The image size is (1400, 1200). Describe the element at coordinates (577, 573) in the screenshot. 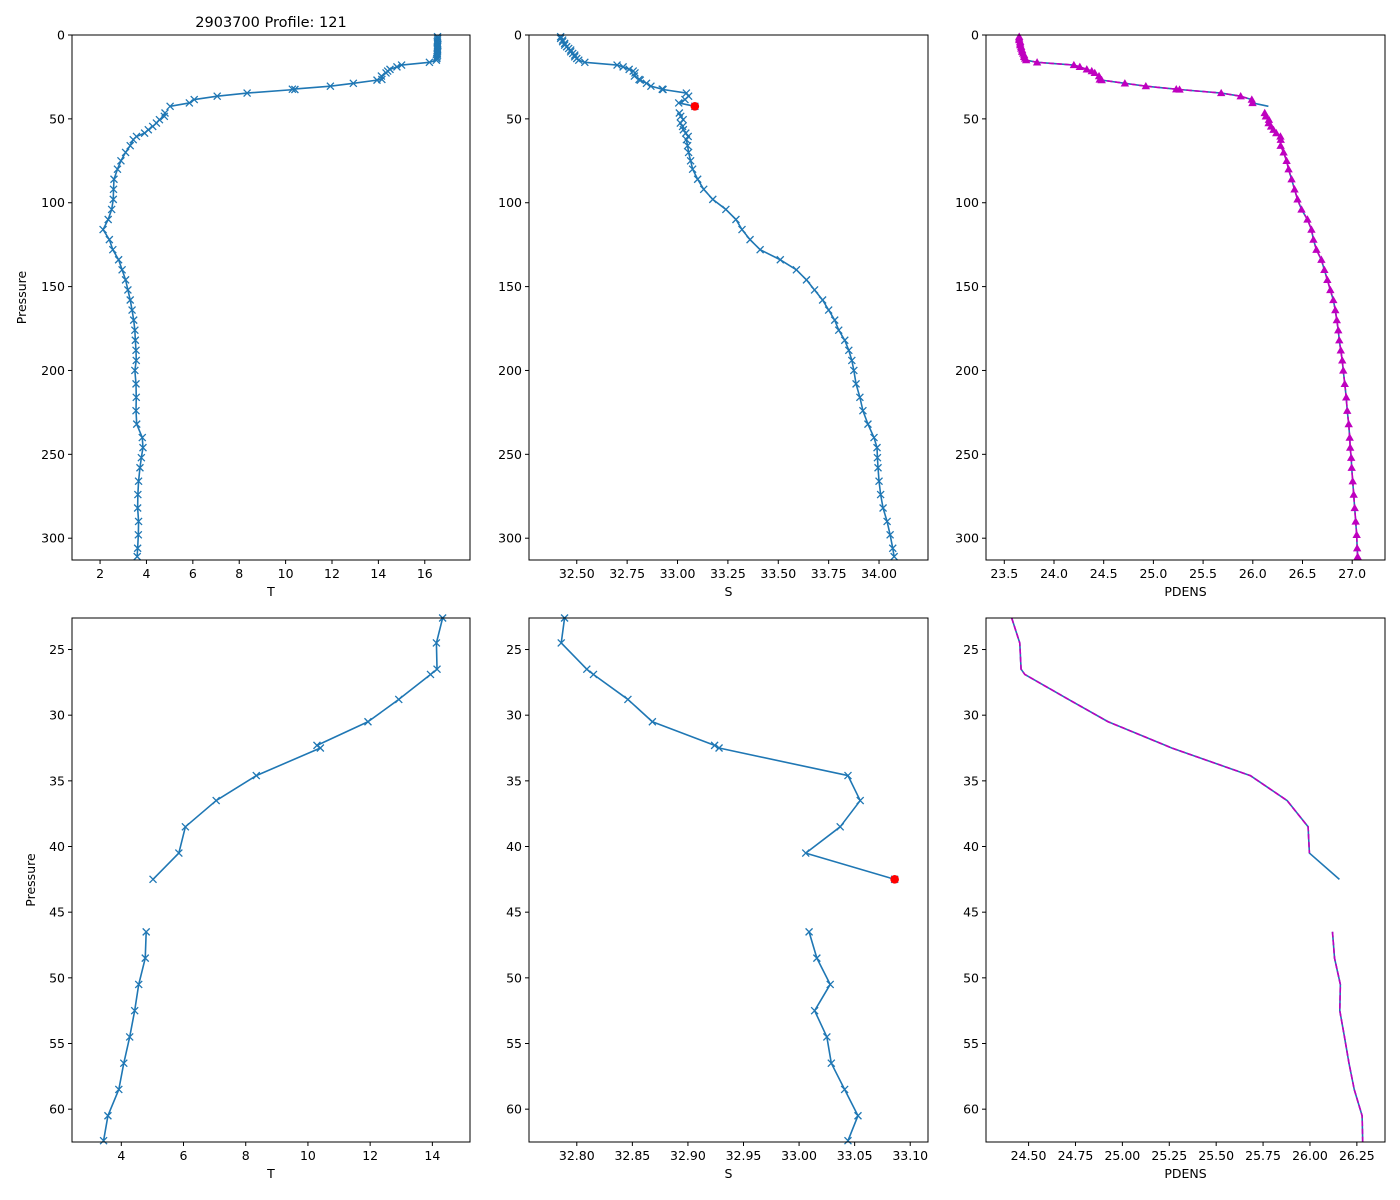

I see `x-tick-label: 32.50` at that location.